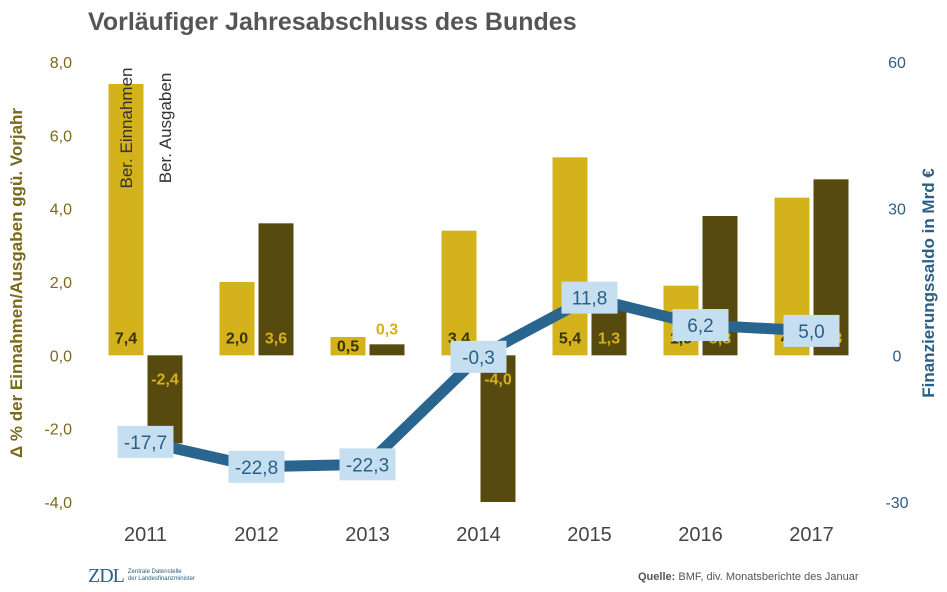  What do you see at coordinates (897, 356) in the screenshot?
I see `y-tick-right: 0` at bounding box center [897, 356].